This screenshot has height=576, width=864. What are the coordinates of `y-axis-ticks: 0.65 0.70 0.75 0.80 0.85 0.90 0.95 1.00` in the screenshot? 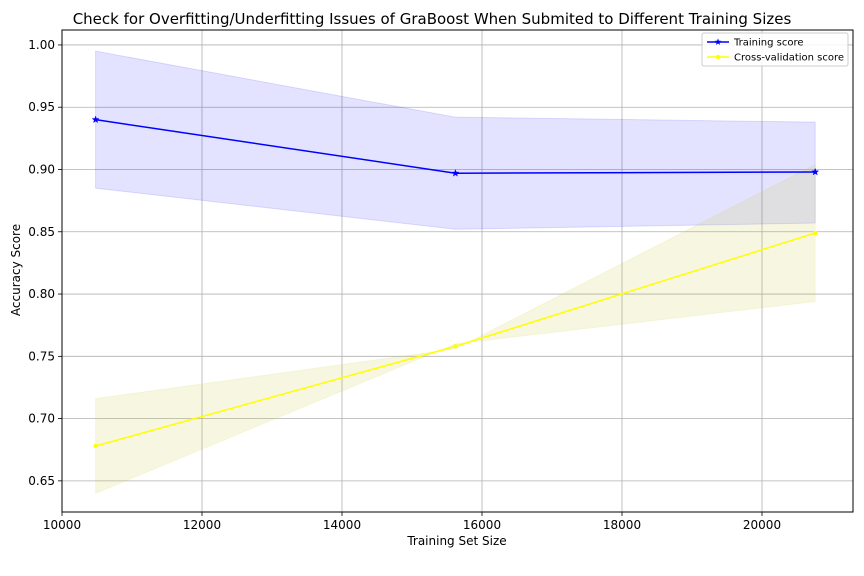 It's located at (45, 263).